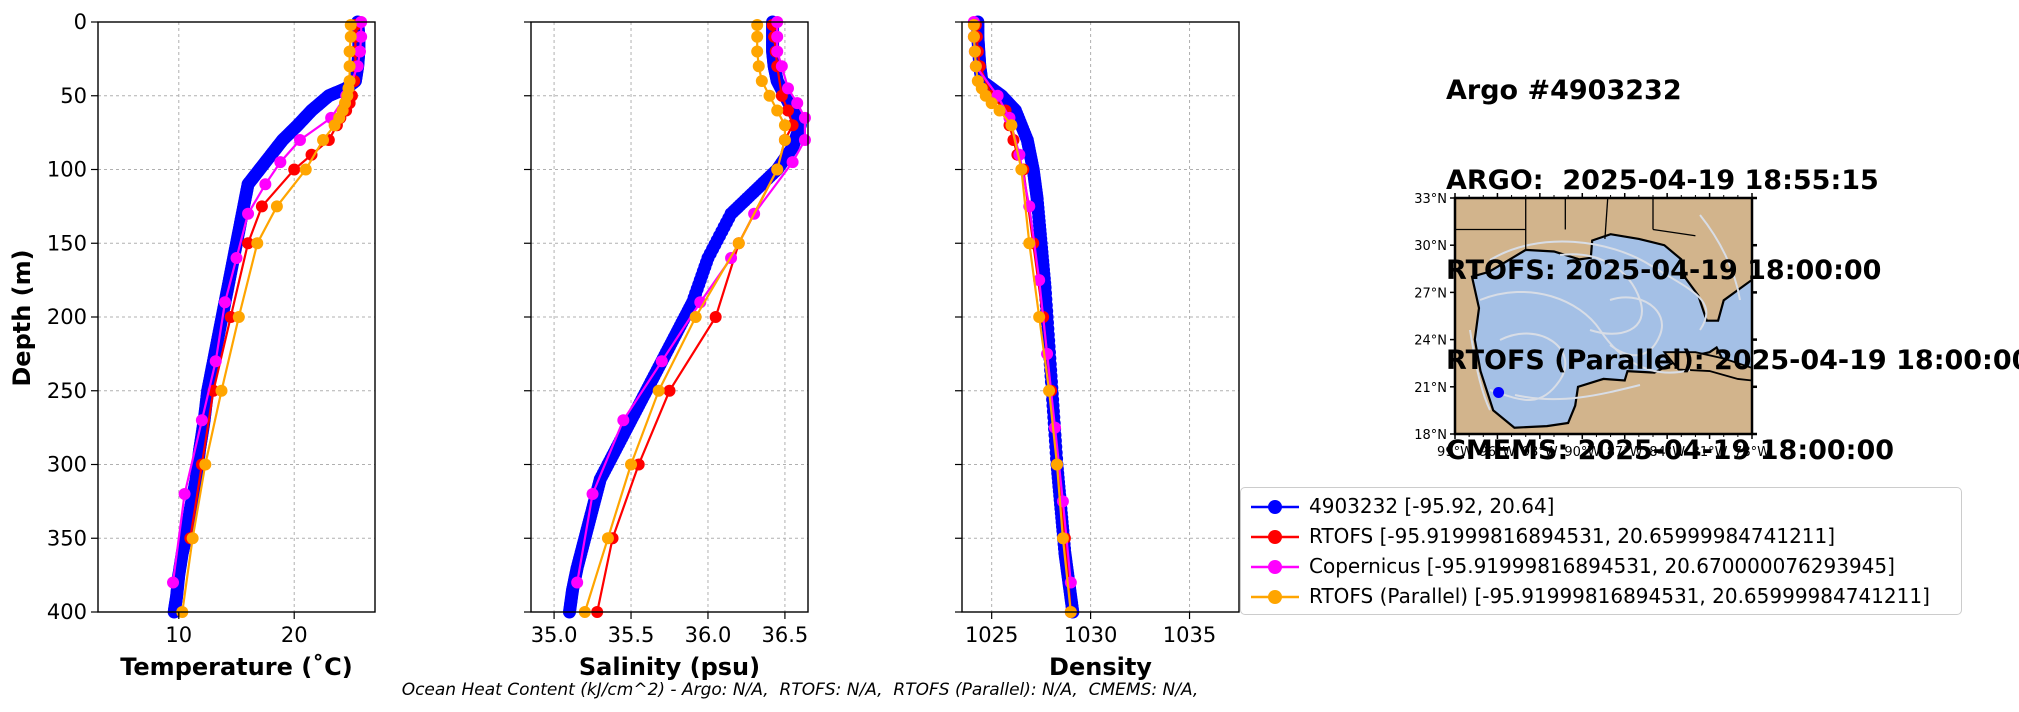 This screenshot has width=2019, height=712. What do you see at coordinates (1430, 388) in the screenshot?
I see `lat-tick-label: 21°N` at bounding box center [1430, 388].